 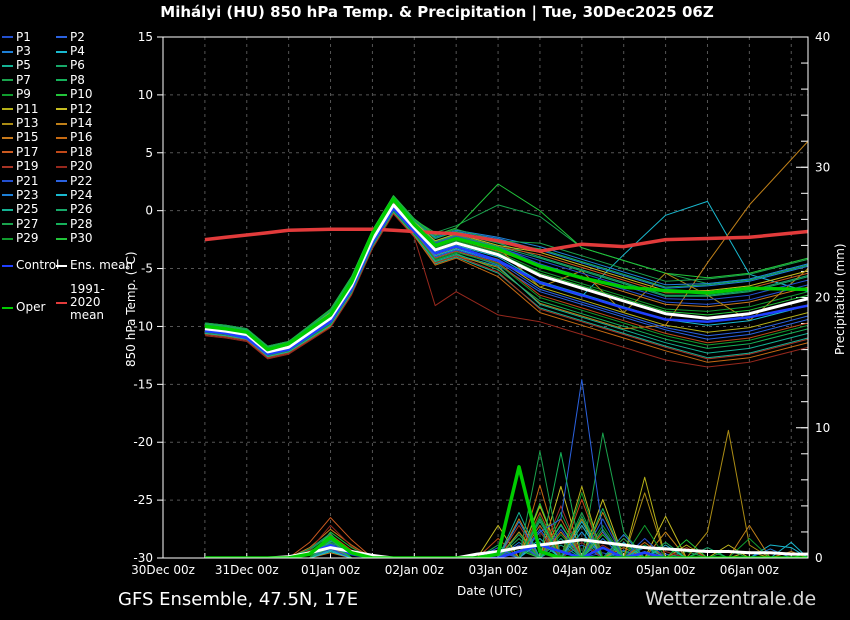 What do you see at coordinates (23, 36) in the screenshot?
I see `legend-label-P1: P1` at bounding box center [23, 36].